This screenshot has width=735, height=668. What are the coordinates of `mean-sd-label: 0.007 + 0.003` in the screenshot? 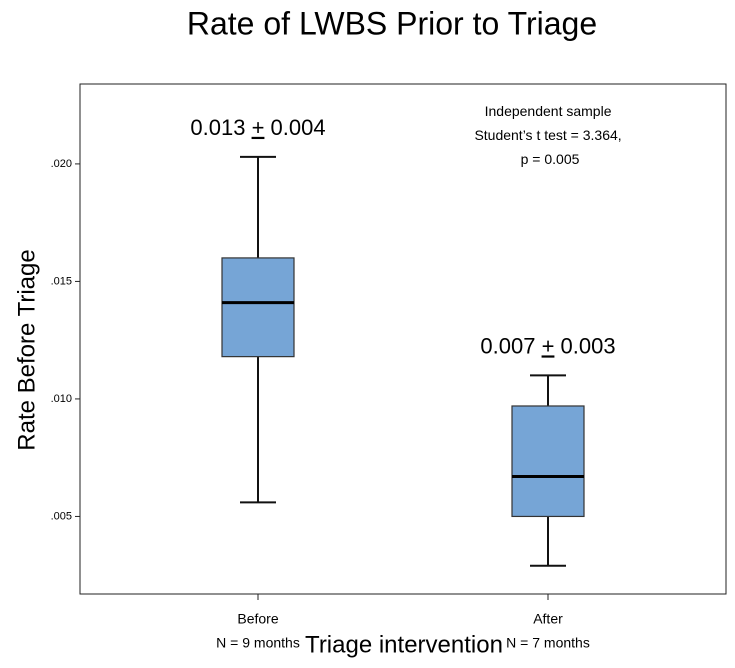 It's located at (547, 345).